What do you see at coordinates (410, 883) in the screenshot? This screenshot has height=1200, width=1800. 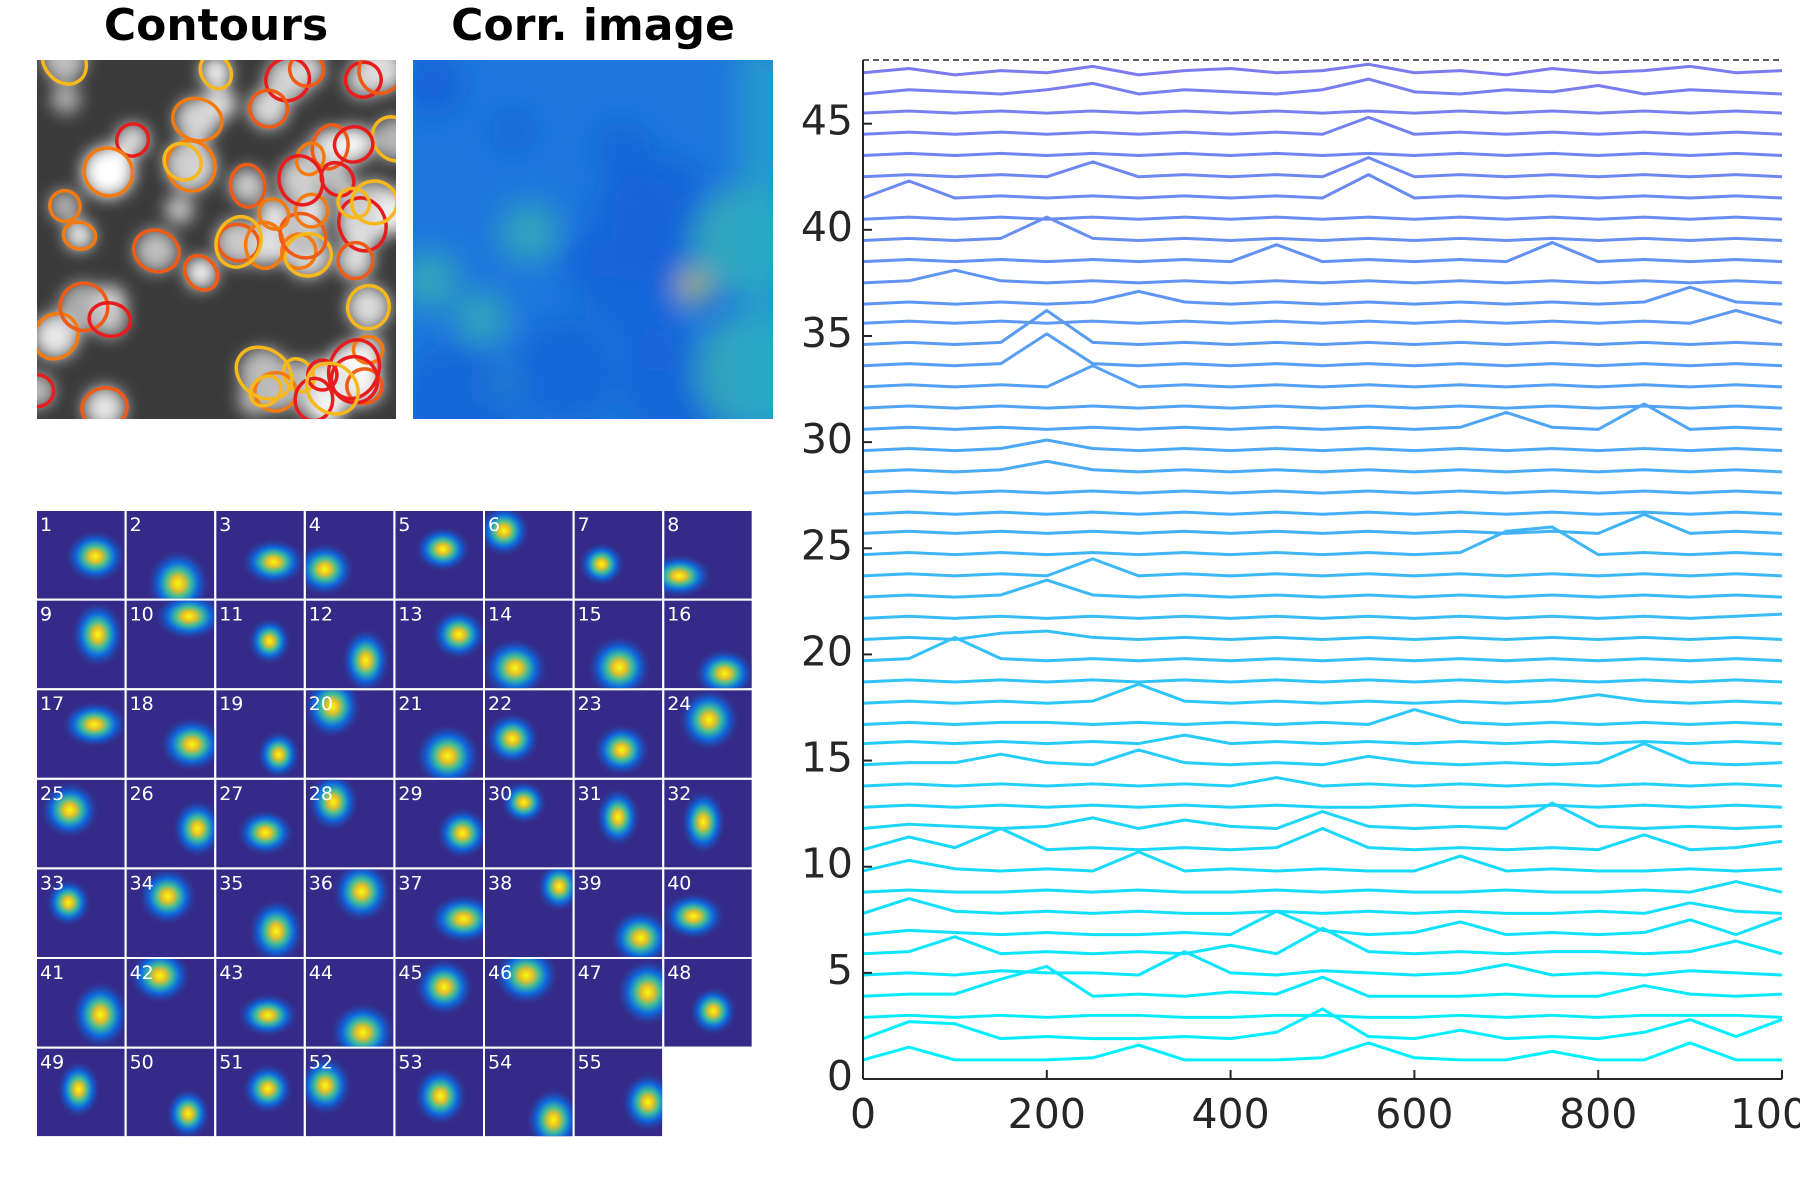 I see `tile-label: 37` at bounding box center [410, 883].